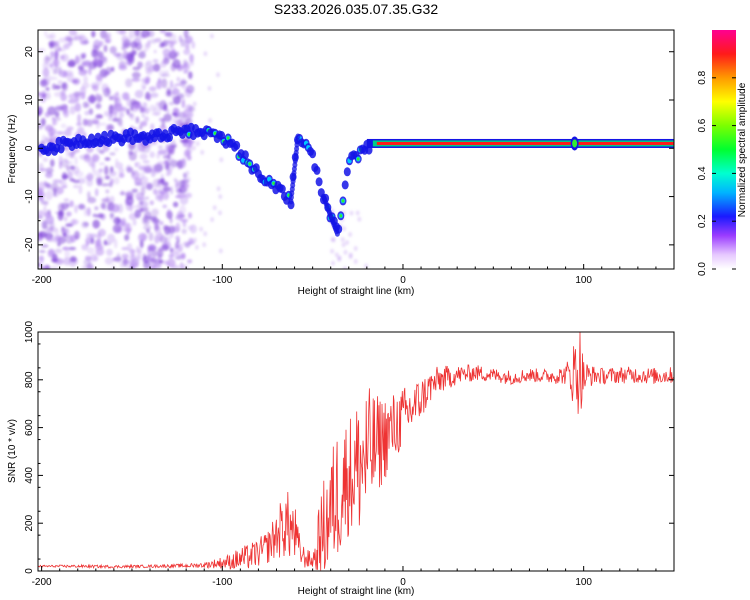 This screenshot has height=600, width=750. I want to click on spectrogram-x-tick-label: 100, so click(583, 280).